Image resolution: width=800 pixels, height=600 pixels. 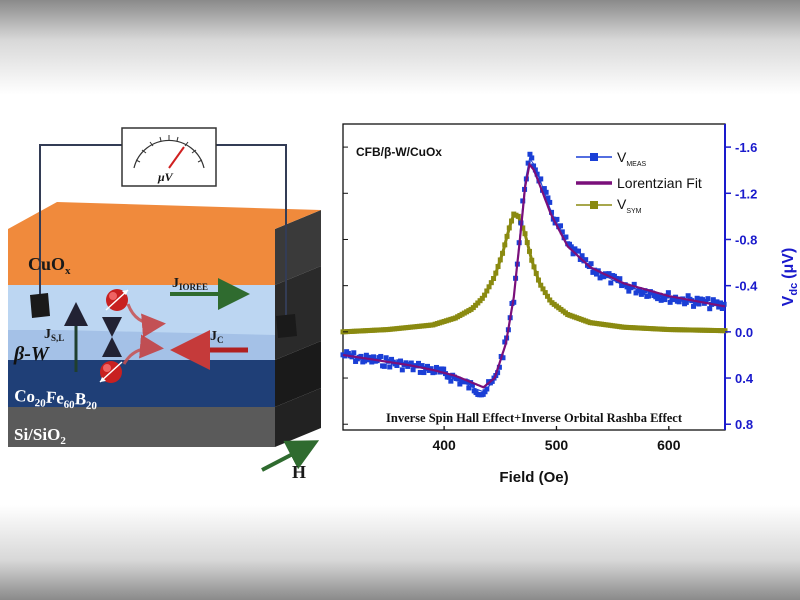 I want to click on x-axis-label: Field (Oe), so click(x=533, y=477).